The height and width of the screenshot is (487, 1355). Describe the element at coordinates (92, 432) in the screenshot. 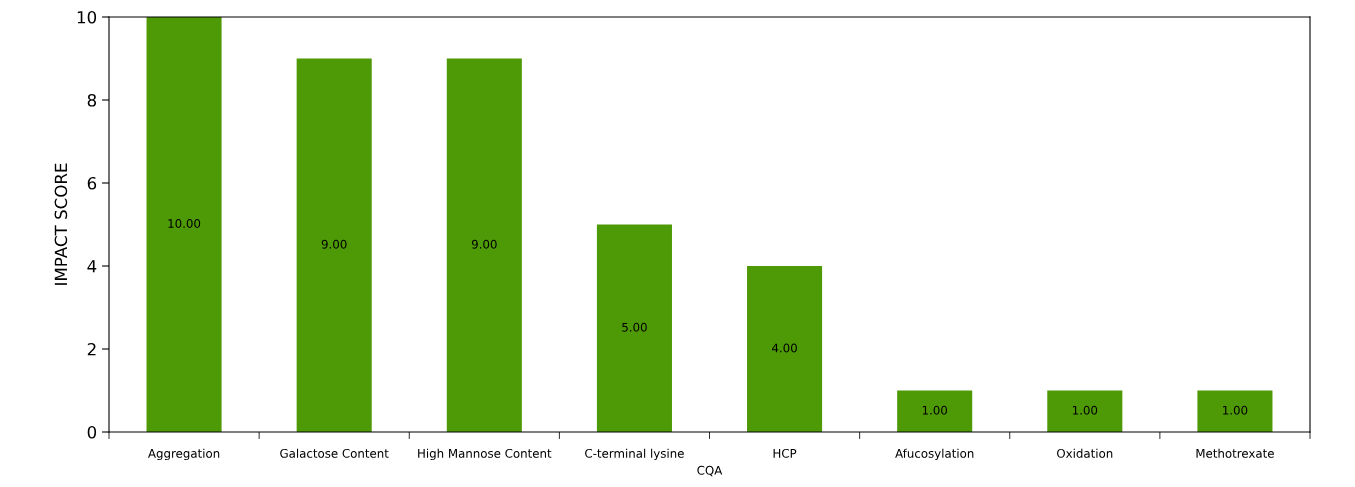

I see `y-tick-label: 0` at that location.